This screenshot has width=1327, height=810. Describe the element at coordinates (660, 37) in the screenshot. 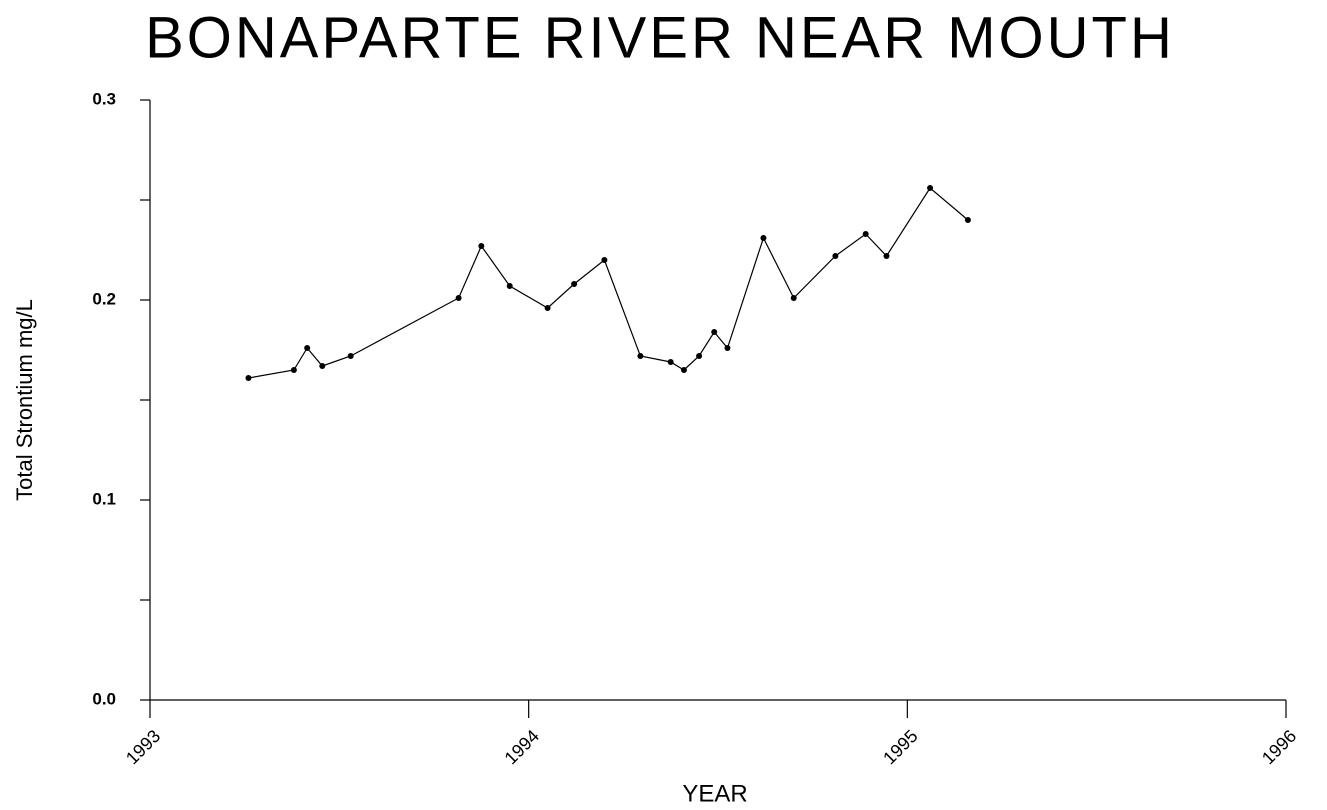

I see `chart-title: BONAPARTE RIVER NEAR MOUTH` at that location.